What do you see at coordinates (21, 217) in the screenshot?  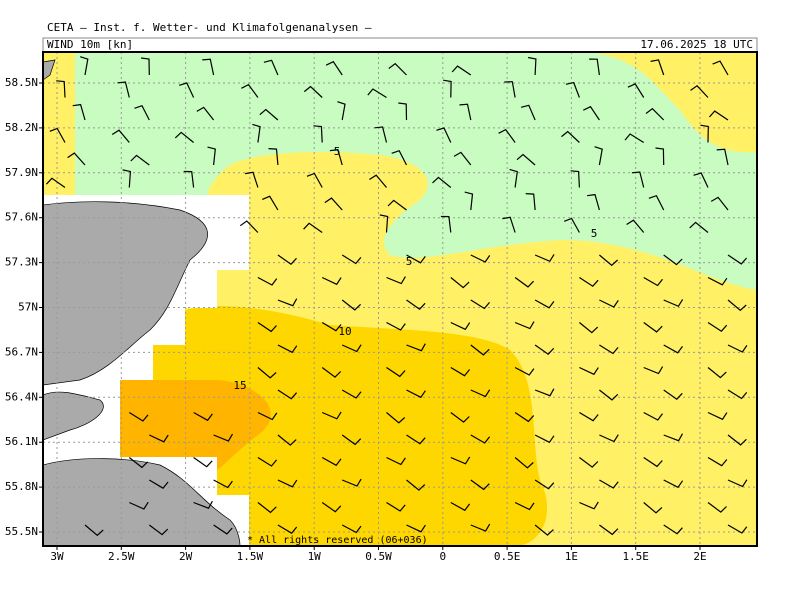 I see `y-tick-label: 57.6N` at bounding box center [21, 217].